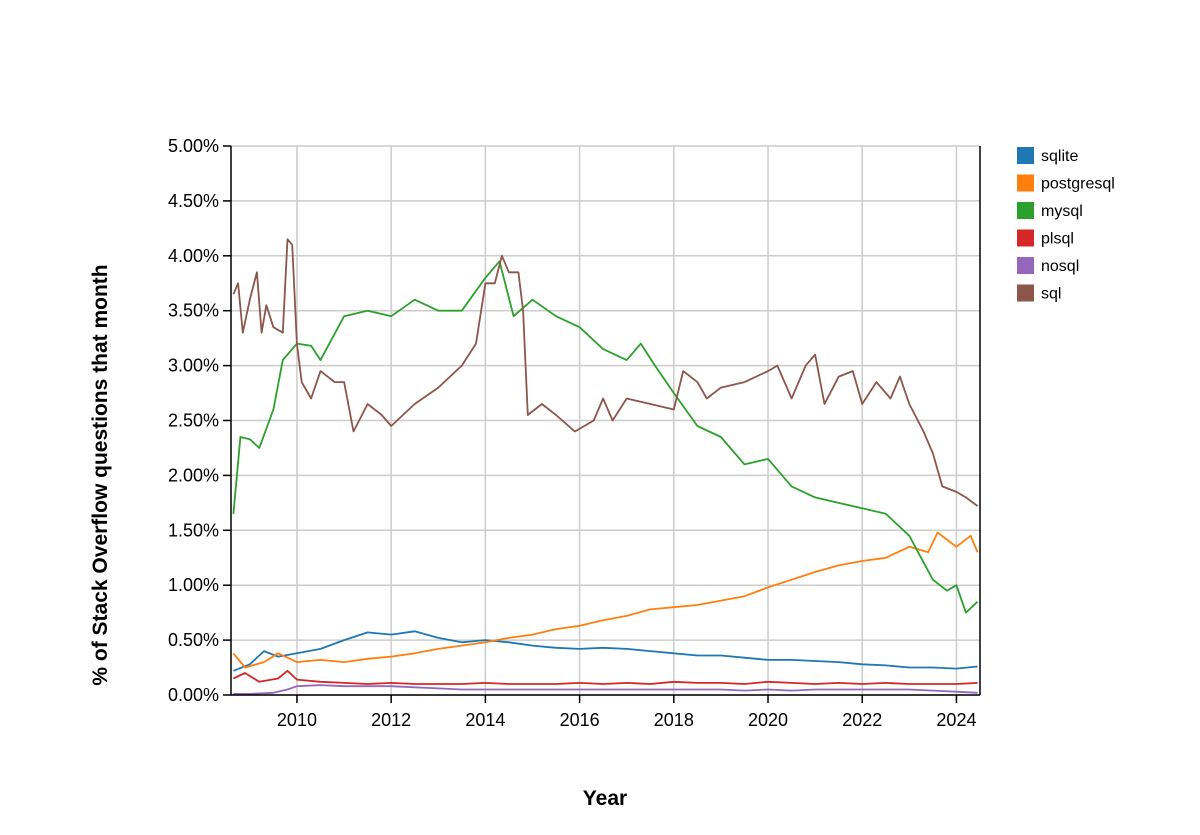  What do you see at coordinates (193, 695) in the screenshot?
I see `y-tick-label: 0.00%` at bounding box center [193, 695].